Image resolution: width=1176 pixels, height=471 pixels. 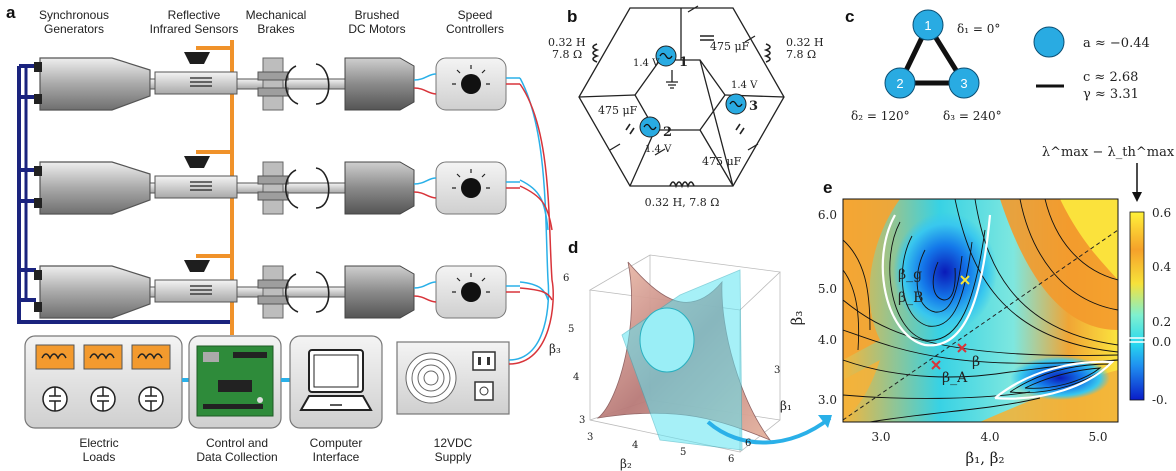 I want to click on generator-terminal-1b, so click(x=38, y=99).